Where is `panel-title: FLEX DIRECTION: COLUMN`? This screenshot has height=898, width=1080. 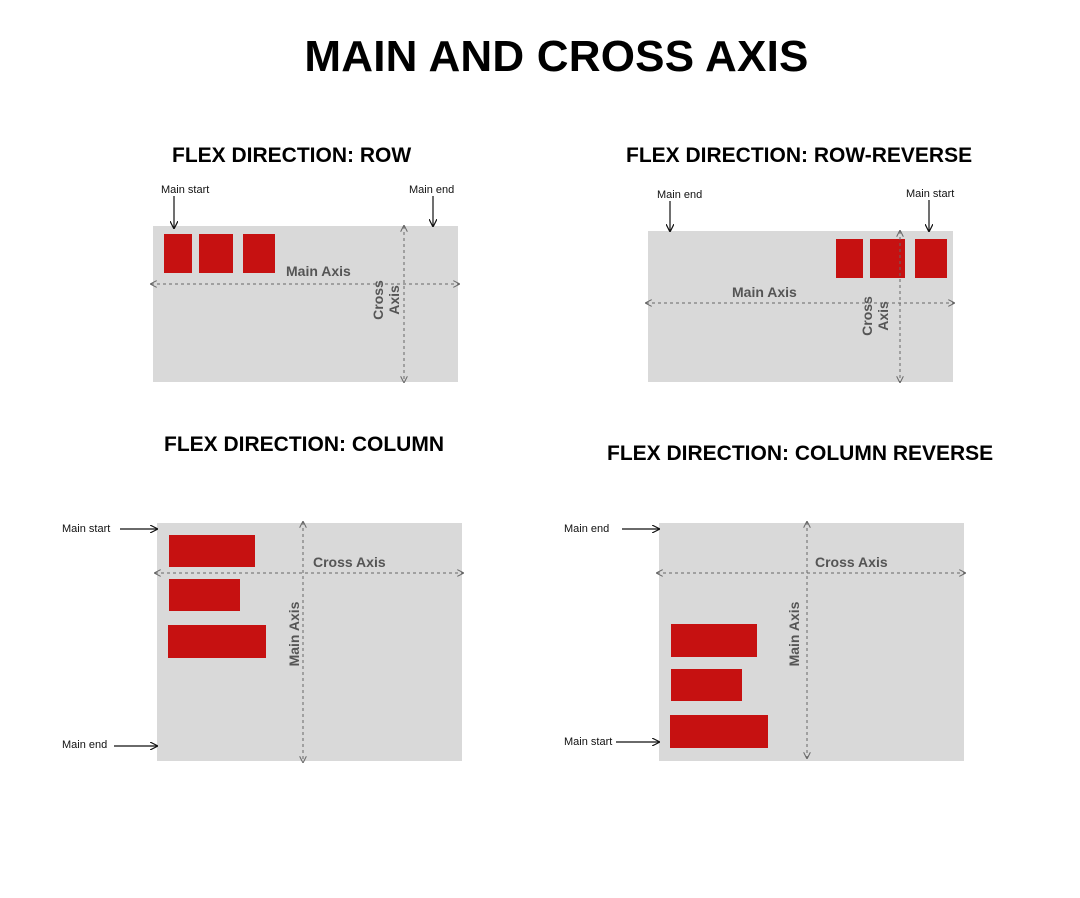 panel-title: FLEX DIRECTION: COLUMN is located at coordinates (304, 444).